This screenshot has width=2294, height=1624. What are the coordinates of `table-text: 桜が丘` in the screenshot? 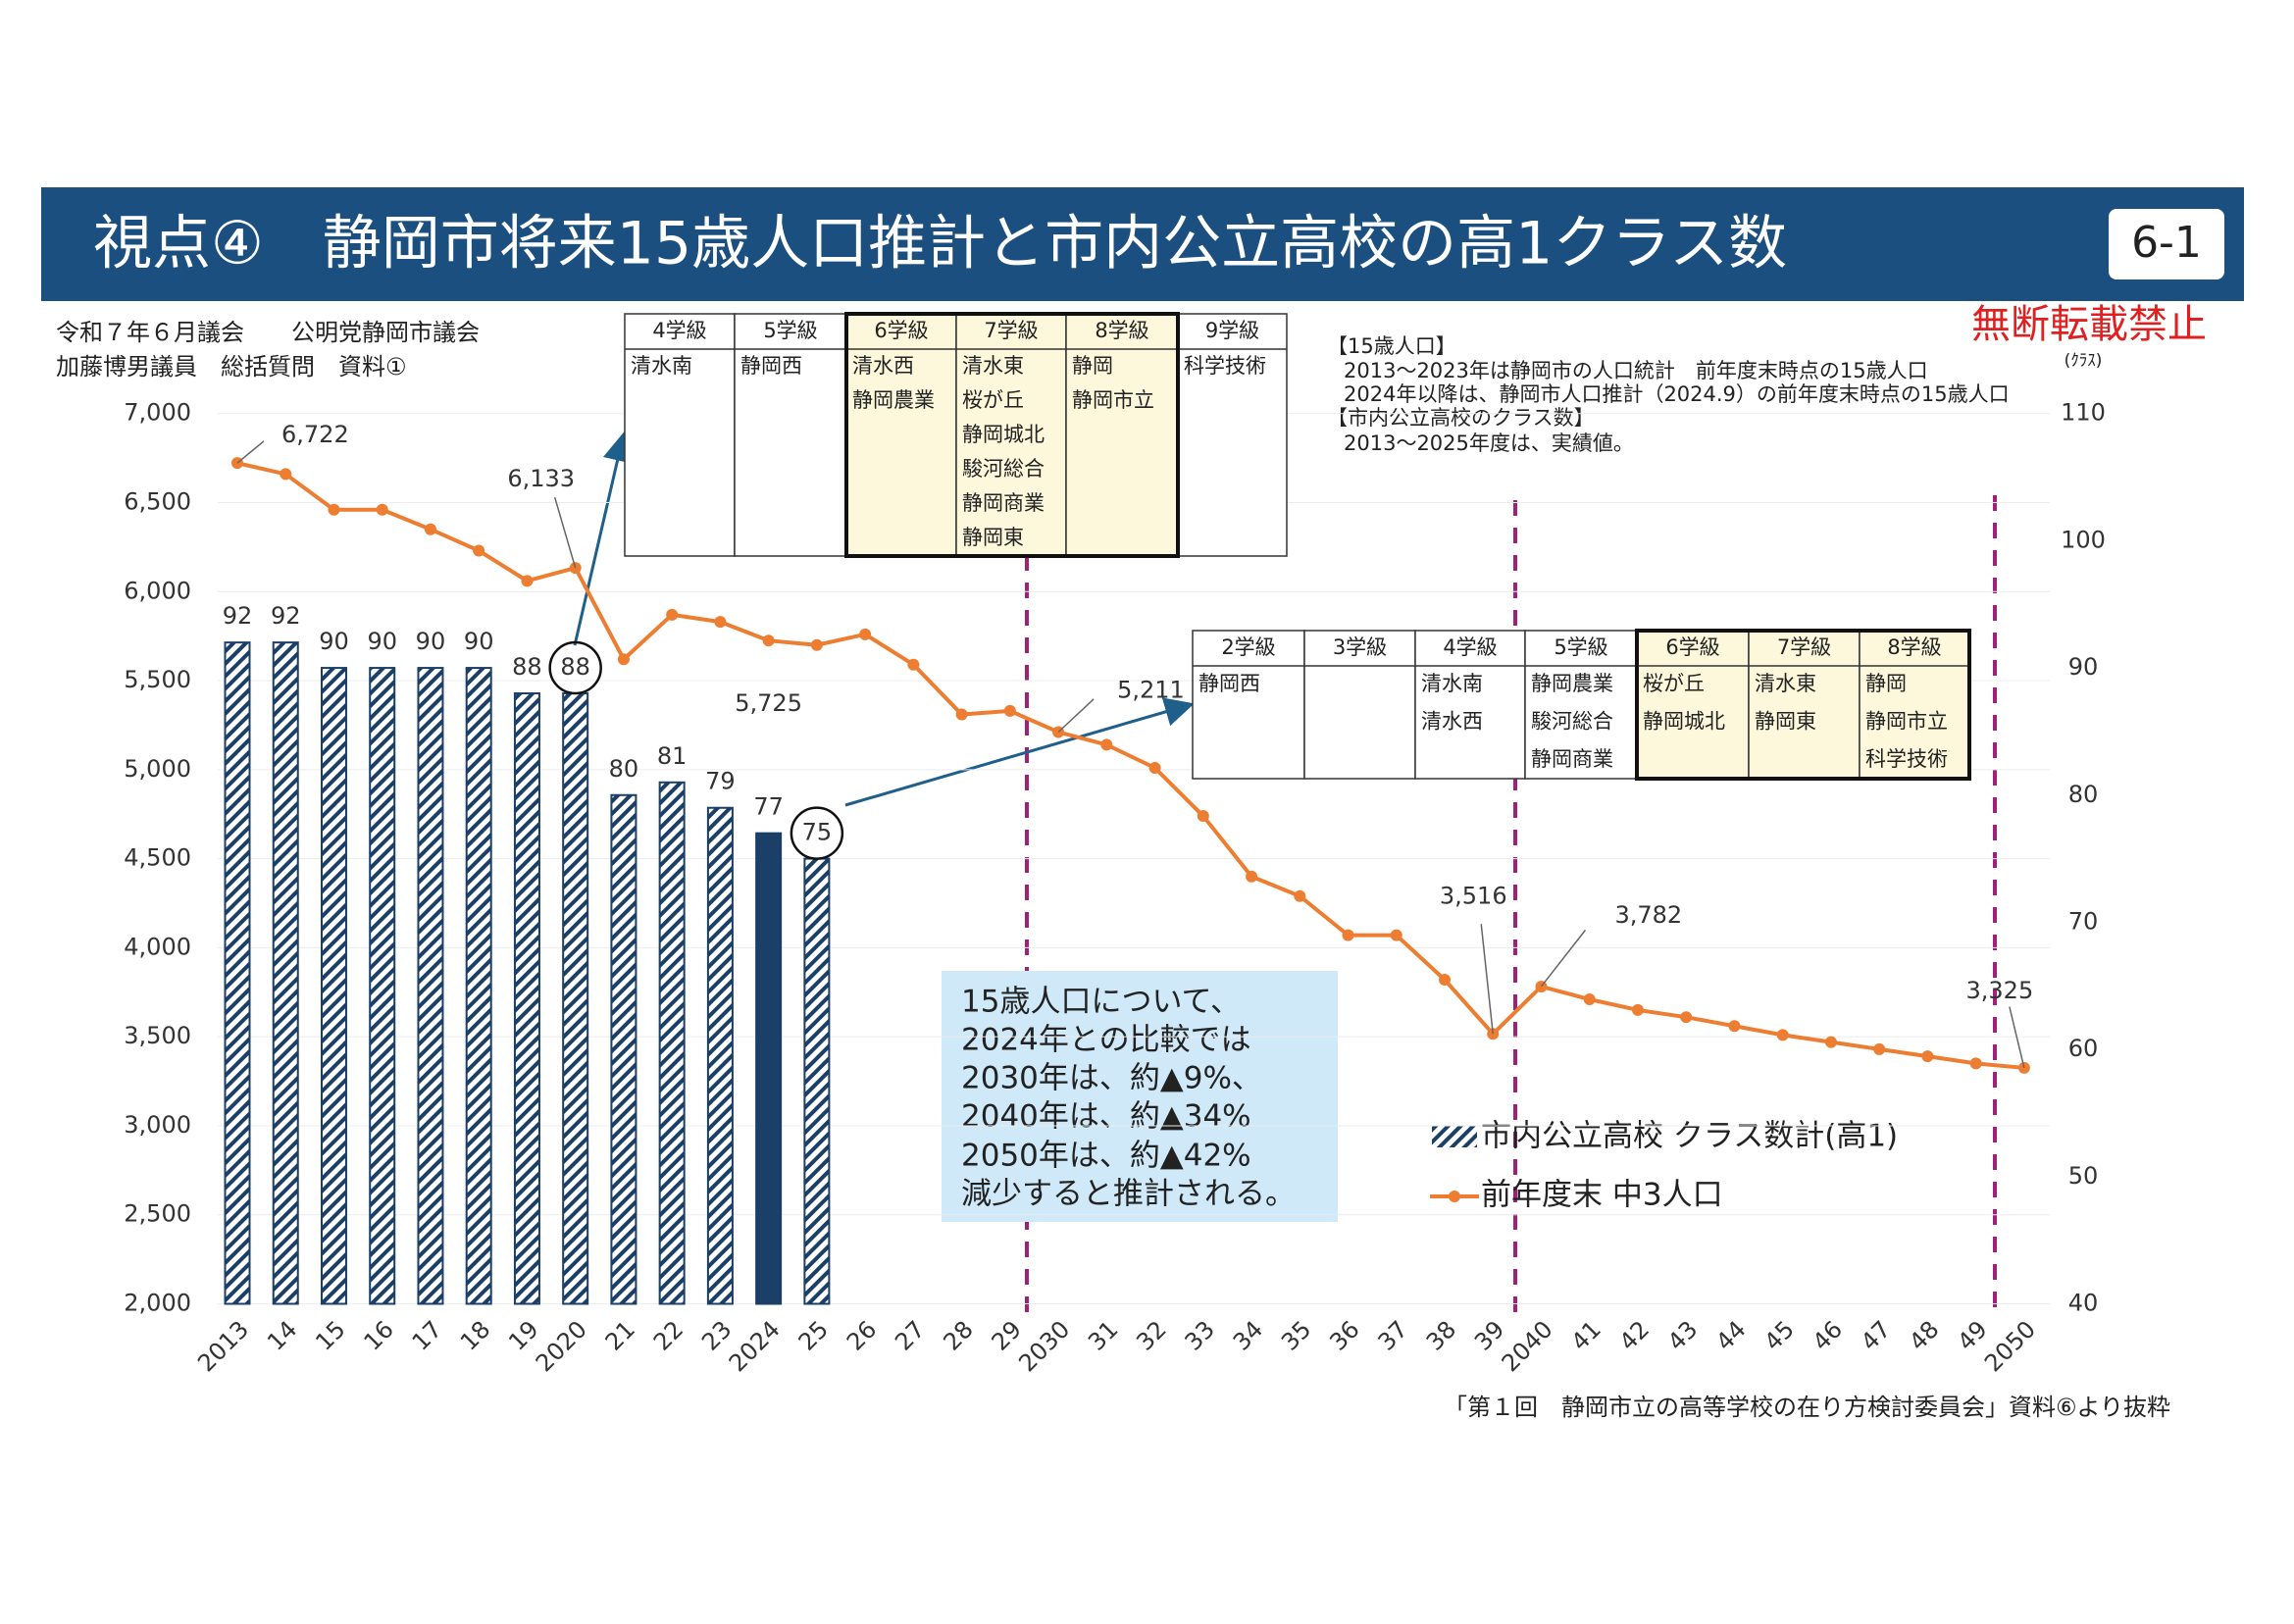 It's located at (993, 400).